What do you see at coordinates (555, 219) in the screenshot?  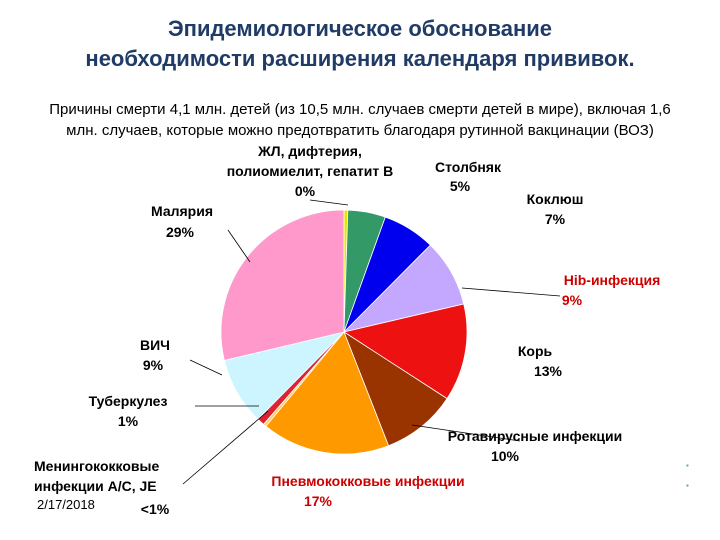 I see `slice-value-label: 7%` at bounding box center [555, 219].